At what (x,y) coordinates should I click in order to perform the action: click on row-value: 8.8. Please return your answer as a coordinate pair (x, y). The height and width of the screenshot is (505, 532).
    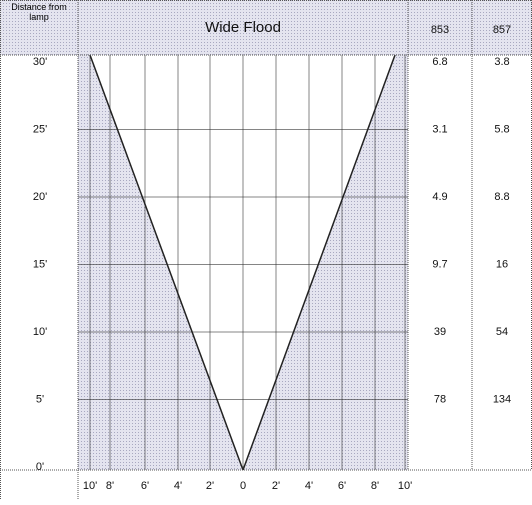
    Looking at the image, I should click on (501, 197).